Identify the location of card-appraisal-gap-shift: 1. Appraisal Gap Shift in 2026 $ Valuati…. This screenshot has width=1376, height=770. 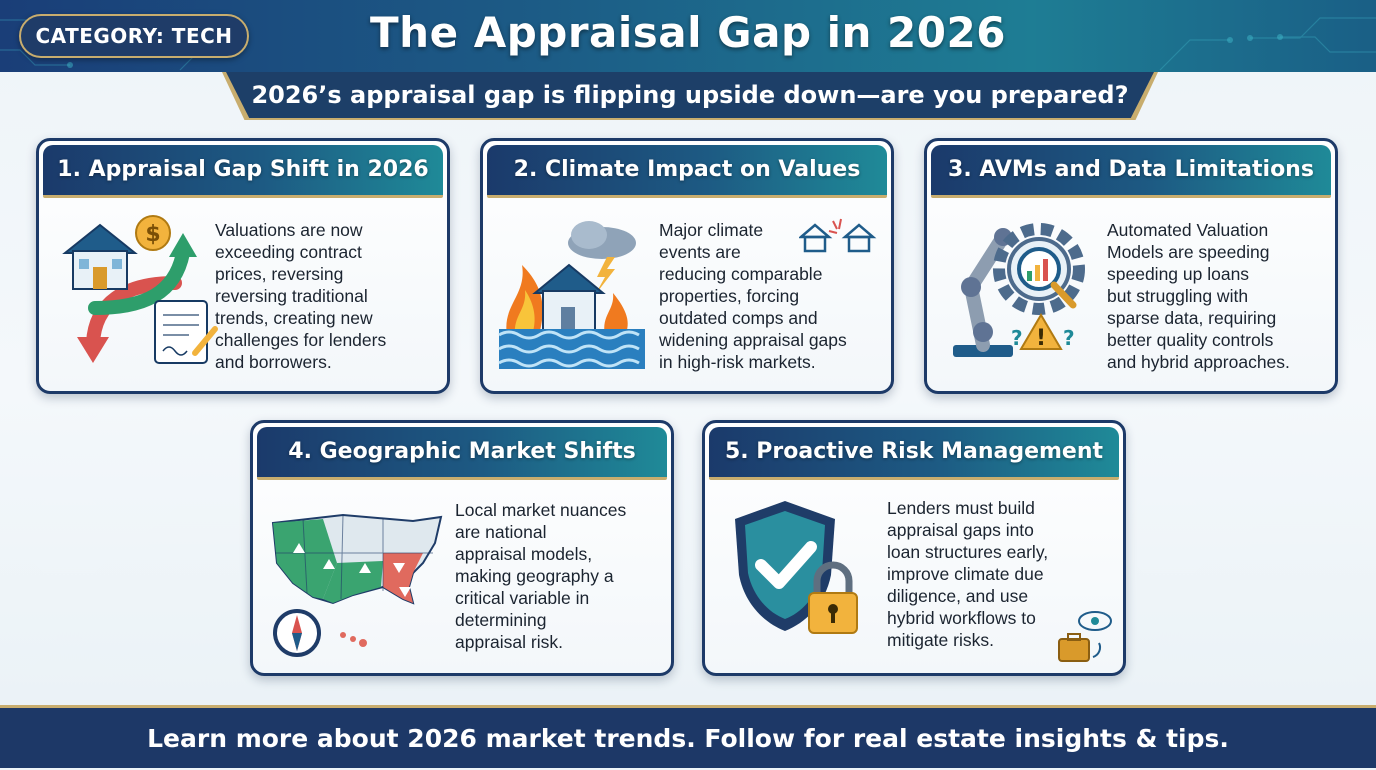
(243, 266).